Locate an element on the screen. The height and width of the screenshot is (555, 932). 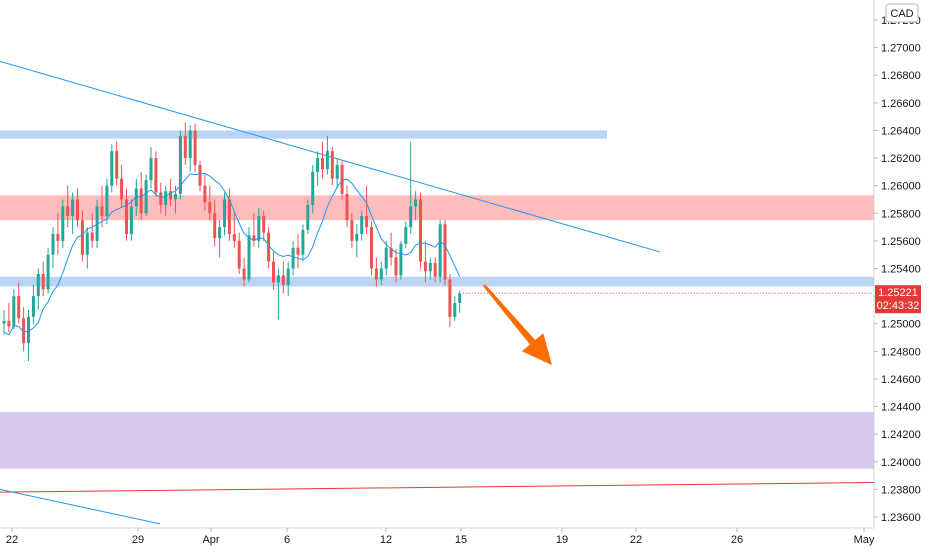
moving-average-line is located at coordinates (232, 254).